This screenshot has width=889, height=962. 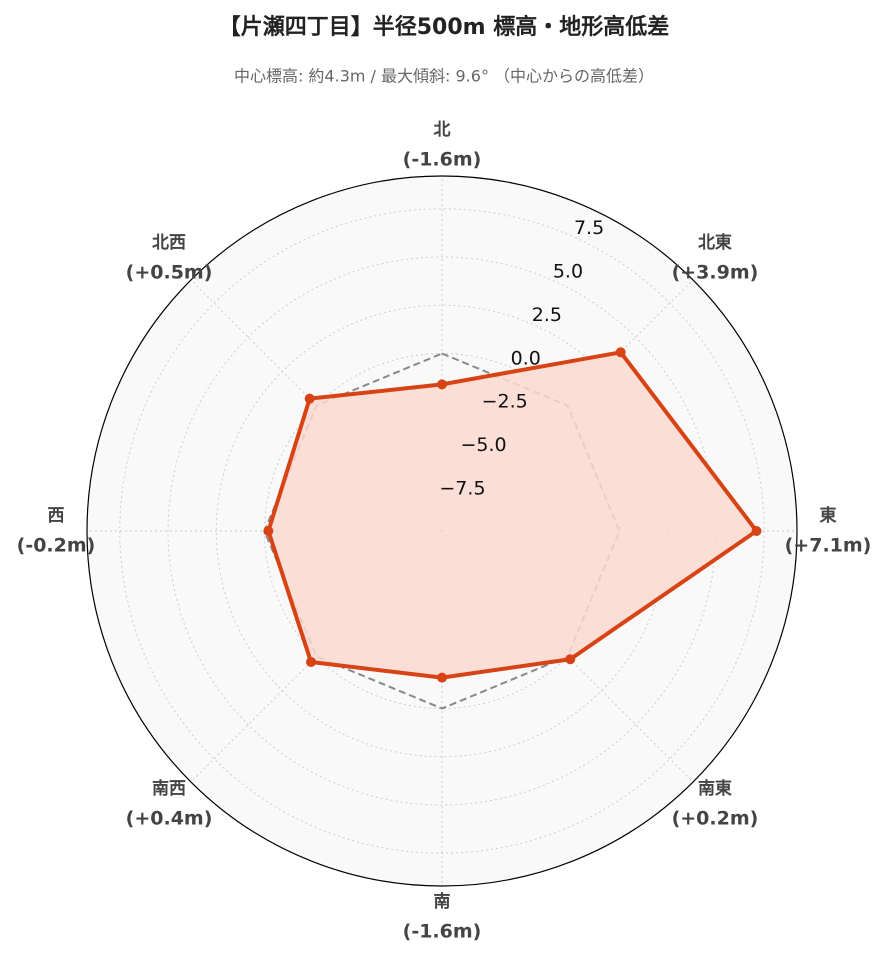 What do you see at coordinates (526, 358) in the screenshot?
I see `r-tick-label: 0.0` at bounding box center [526, 358].